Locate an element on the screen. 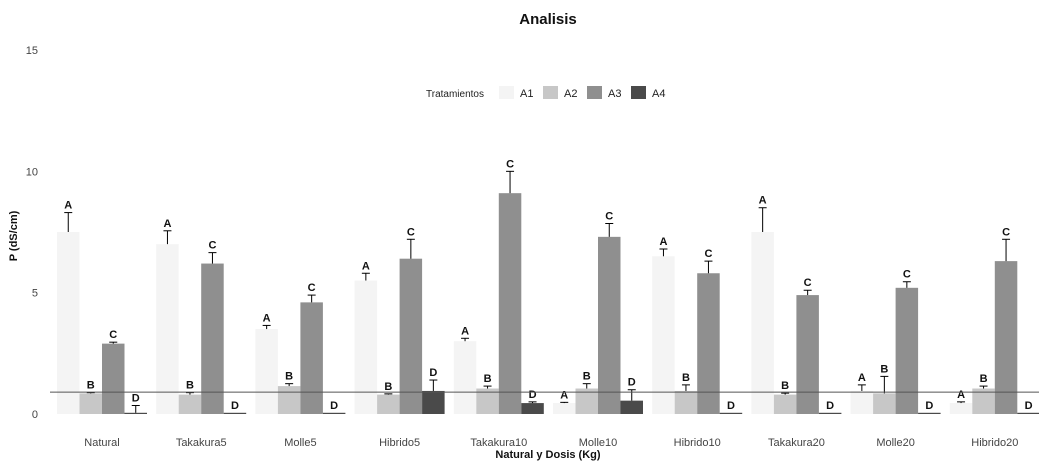 The image size is (1039, 461). x-tick-label: Hibrido20 is located at coordinates (994, 443).